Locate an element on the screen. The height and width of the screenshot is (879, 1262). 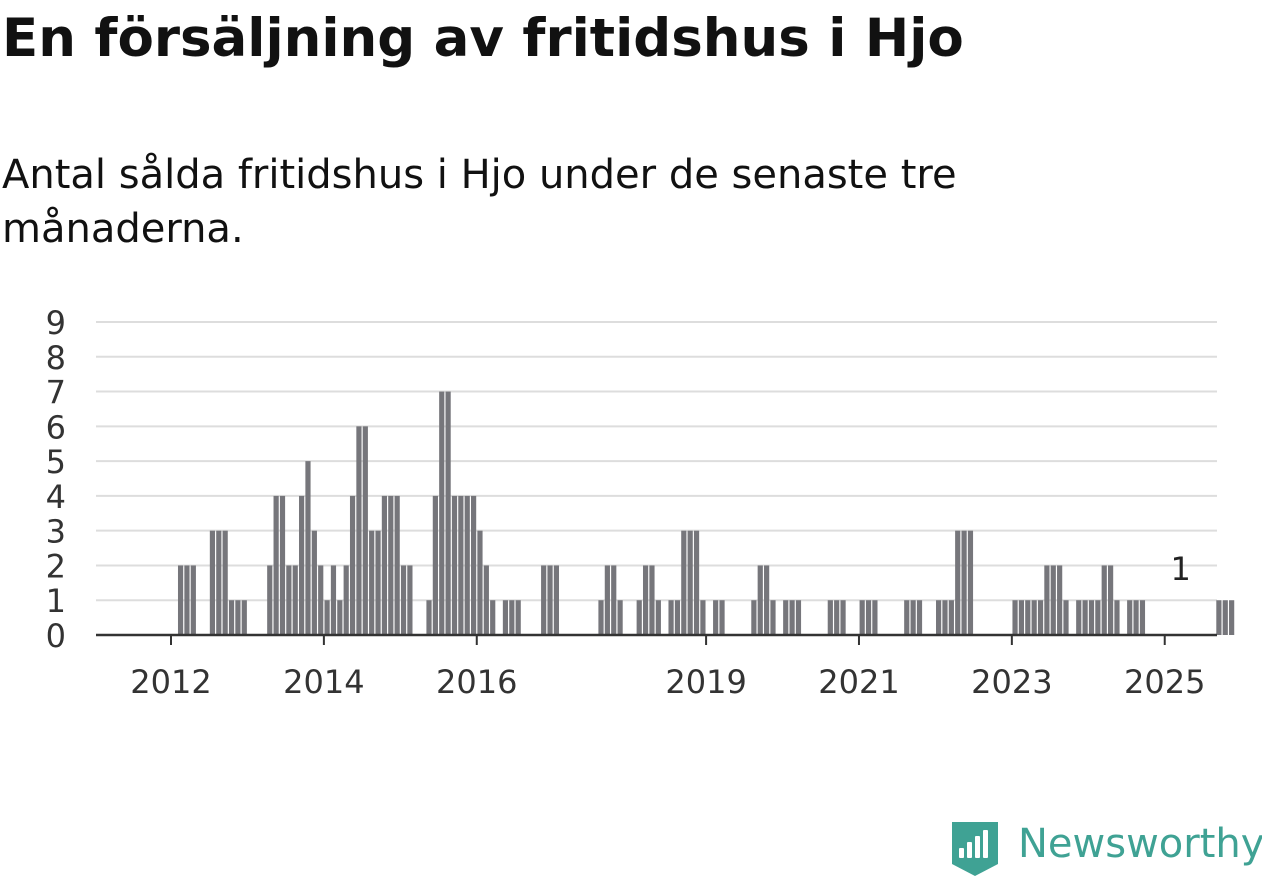
x-tick-label: 2016 is located at coordinates (476, 682).